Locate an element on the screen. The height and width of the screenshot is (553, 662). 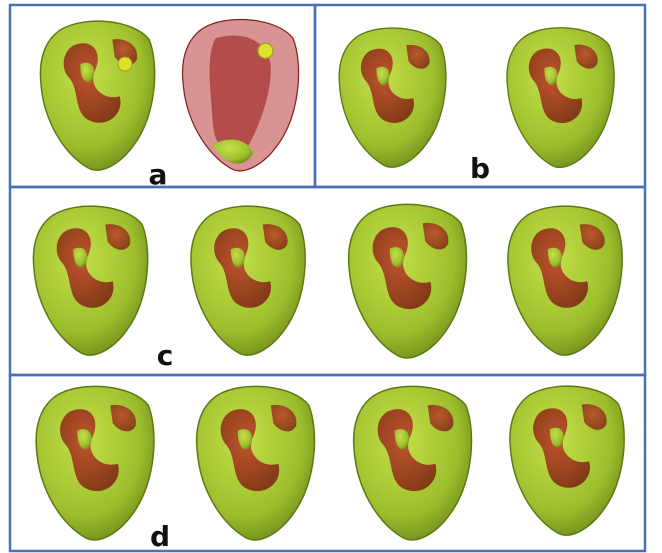
marker is located at coordinates (125, 64).